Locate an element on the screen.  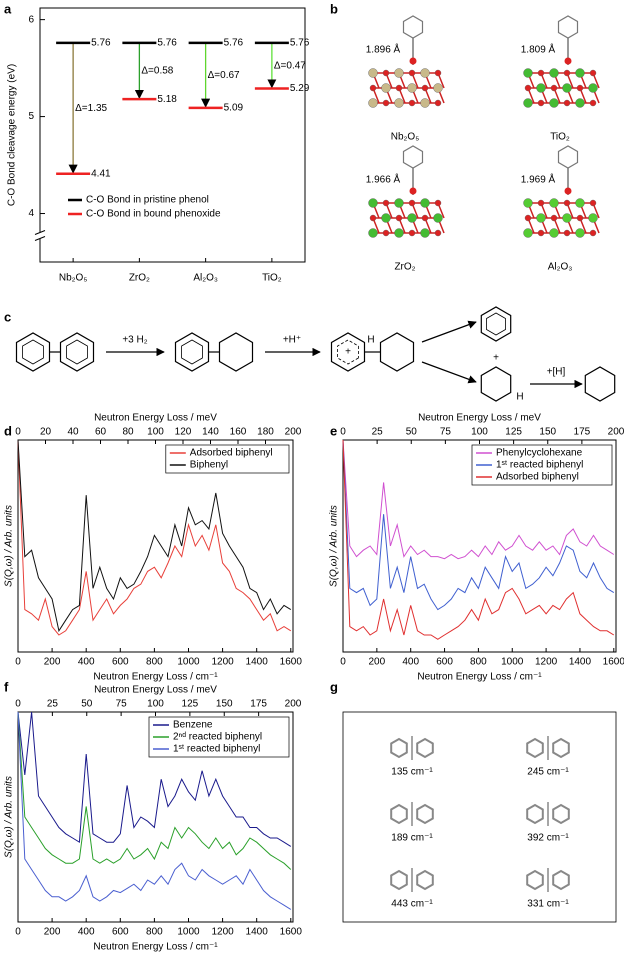
reagent: +[H] is located at coordinates (556, 372).